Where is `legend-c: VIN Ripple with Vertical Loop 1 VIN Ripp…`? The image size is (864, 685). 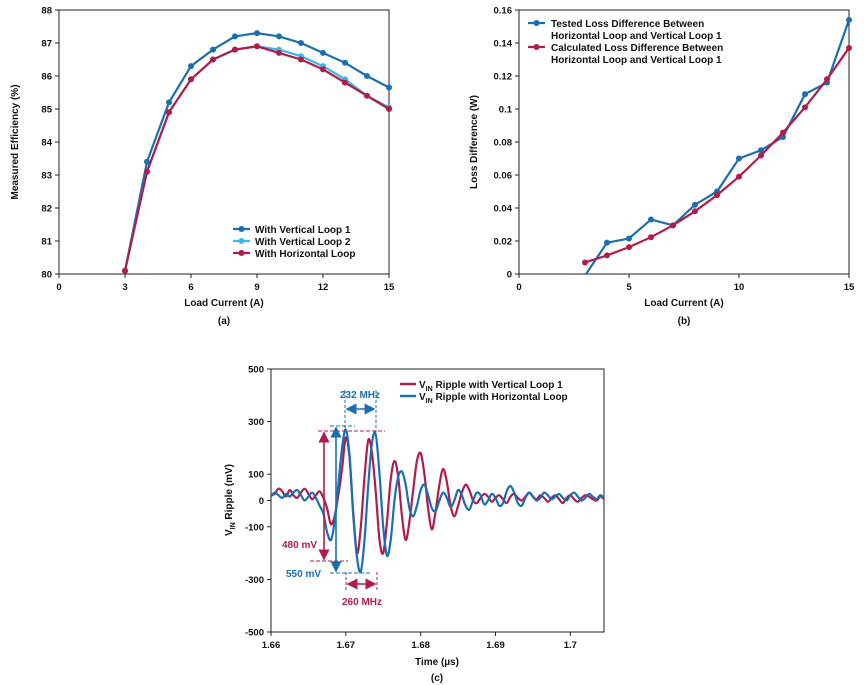
legend-c: VIN Ripple with Vertical Loop 1 VIN Ripp… is located at coordinates (484, 392).